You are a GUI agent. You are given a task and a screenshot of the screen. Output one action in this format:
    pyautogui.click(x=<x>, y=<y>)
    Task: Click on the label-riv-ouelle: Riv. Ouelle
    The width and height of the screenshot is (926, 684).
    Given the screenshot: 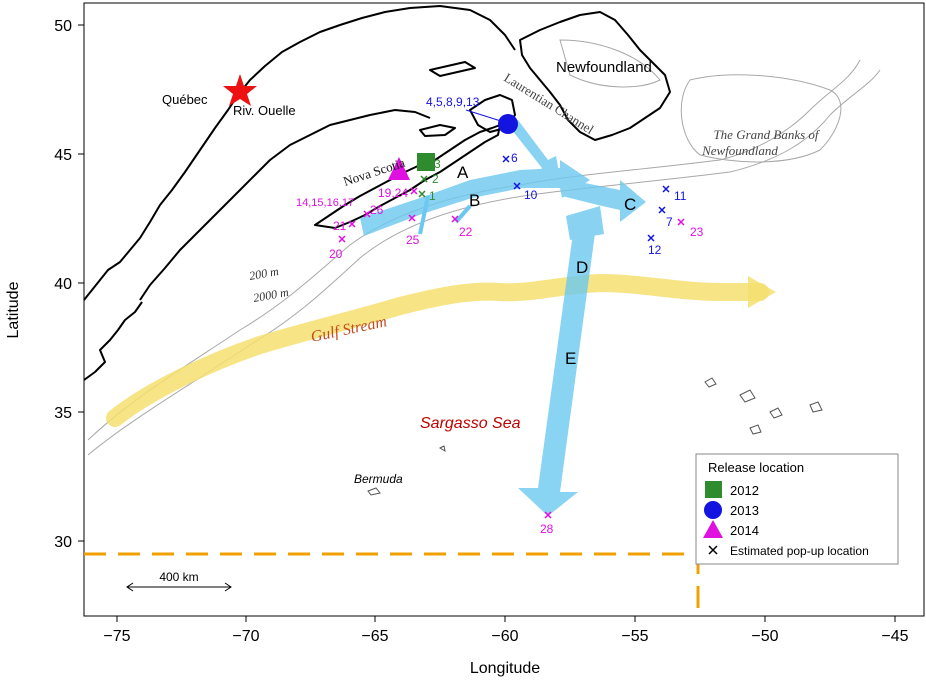 What is the action you would take?
    pyautogui.click(x=264, y=110)
    